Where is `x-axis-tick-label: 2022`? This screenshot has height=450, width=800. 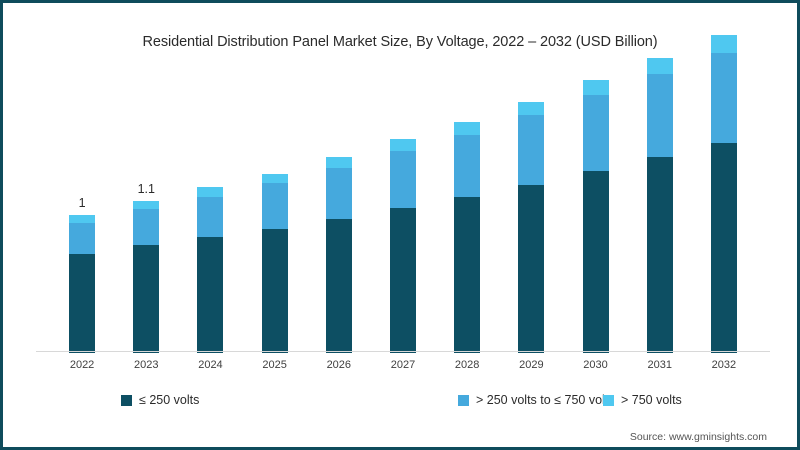
x-axis-tick-label: 2022 is located at coordinates (82, 365).